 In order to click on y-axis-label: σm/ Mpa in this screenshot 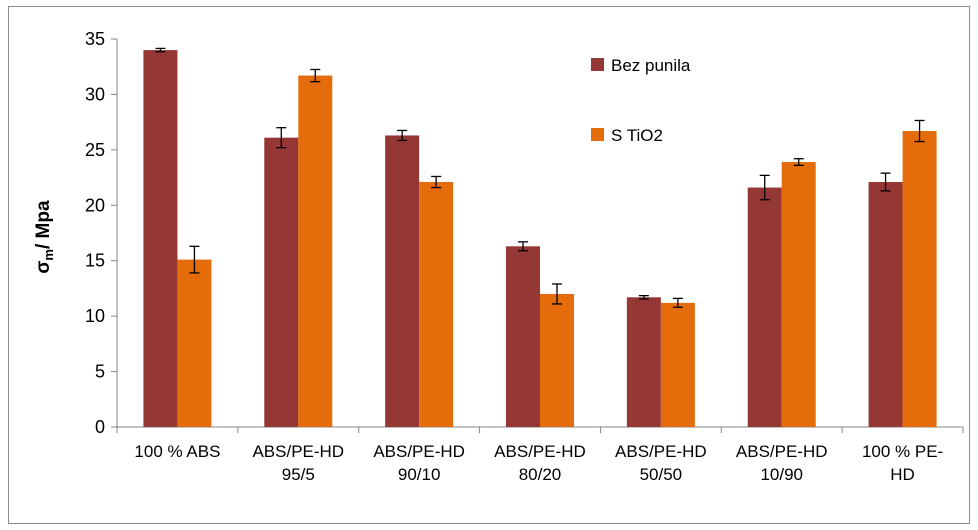, I will do `click(44, 237)`.